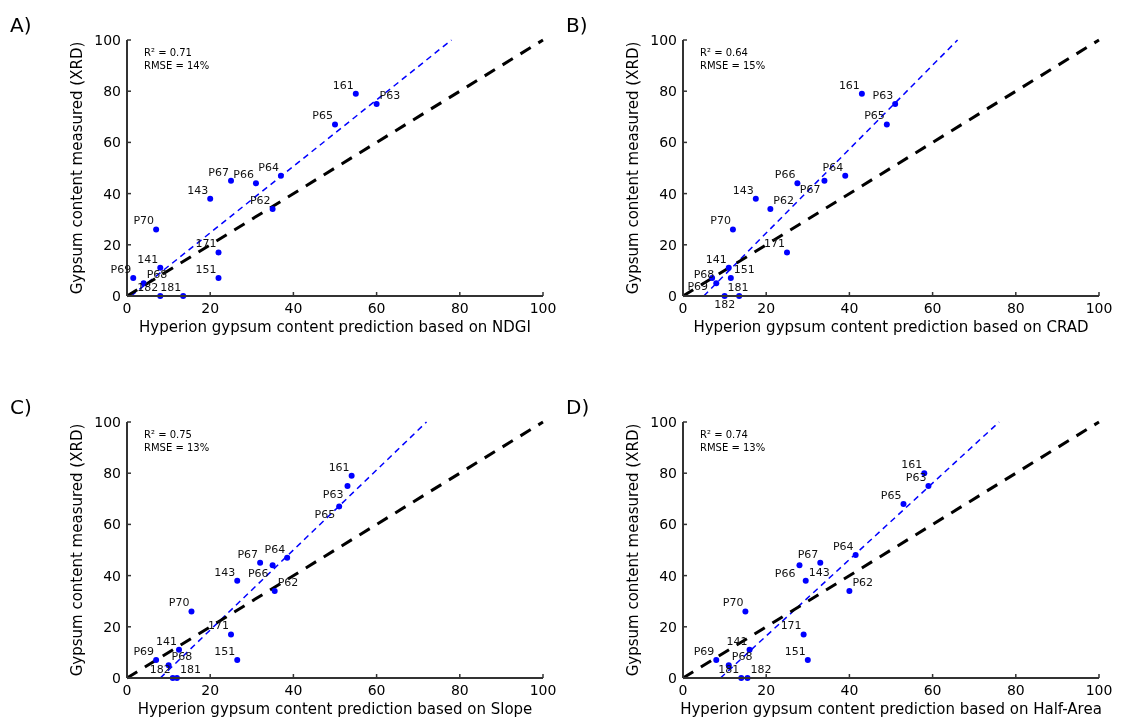  What do you see at coordinates (577, 25) in the screenshot?
I see `chart-title: B)` at bounding box center [577, 25].